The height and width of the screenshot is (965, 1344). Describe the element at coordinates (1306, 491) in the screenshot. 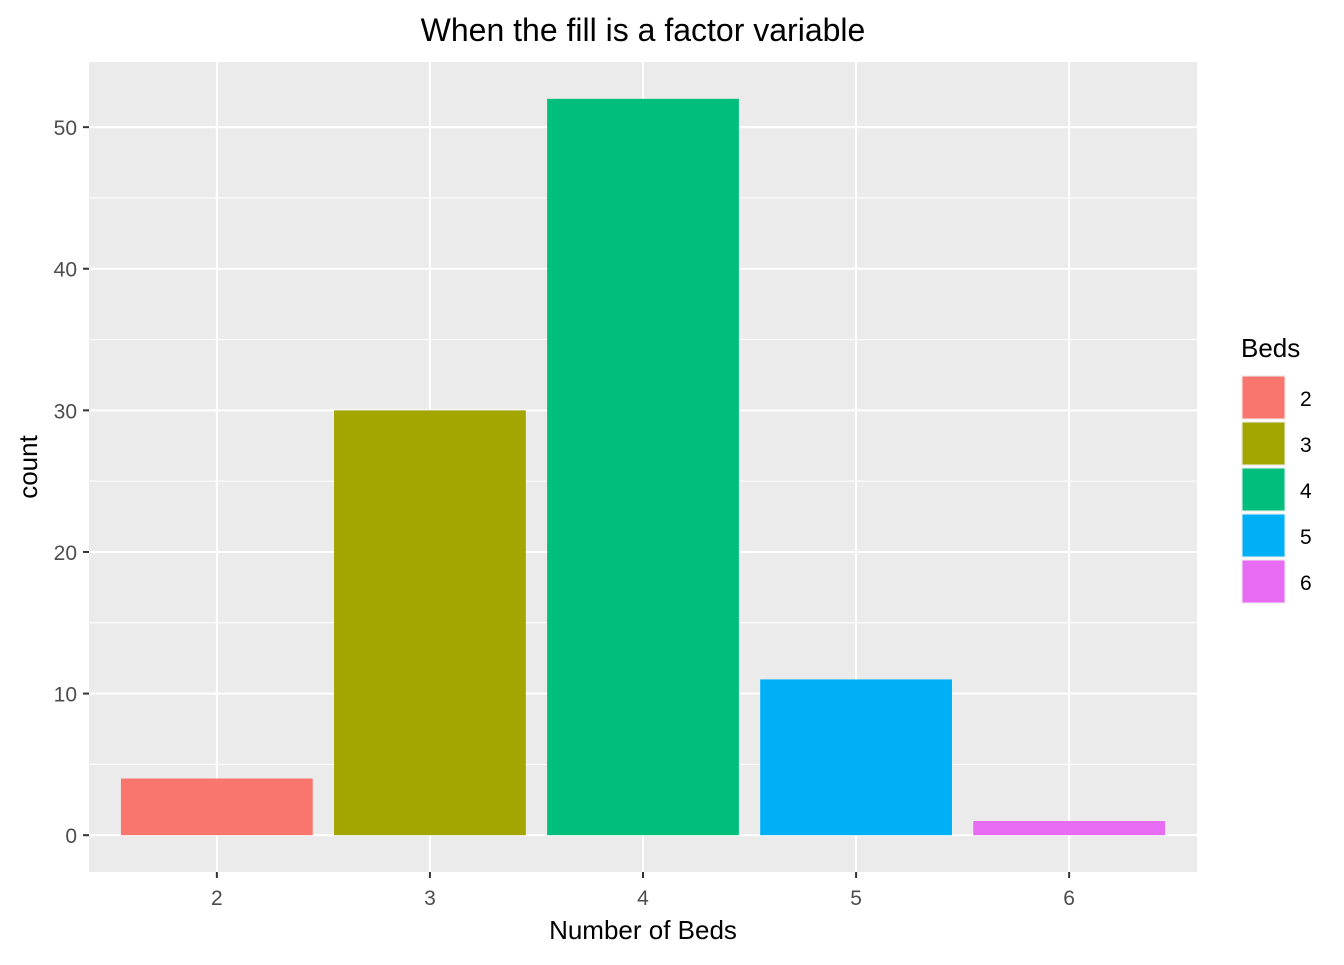

I see `legend-label: 4` at that location.